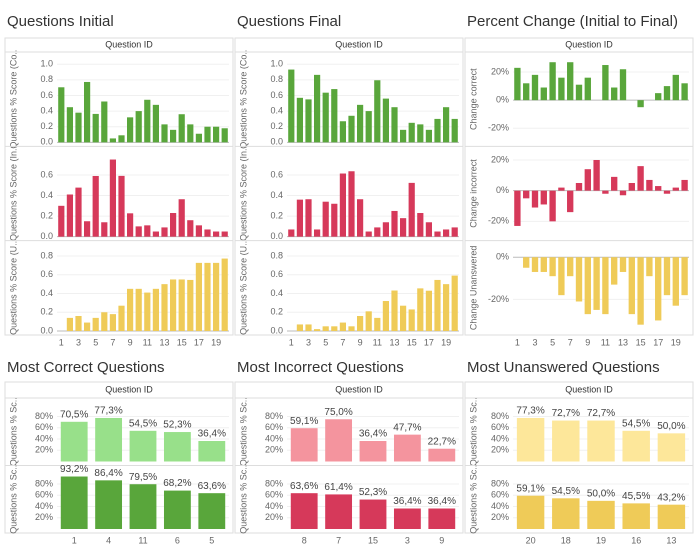 The height and width of the screenshot is (560, 700). I want to click on value-label: 59,1%, so click(304, 421).